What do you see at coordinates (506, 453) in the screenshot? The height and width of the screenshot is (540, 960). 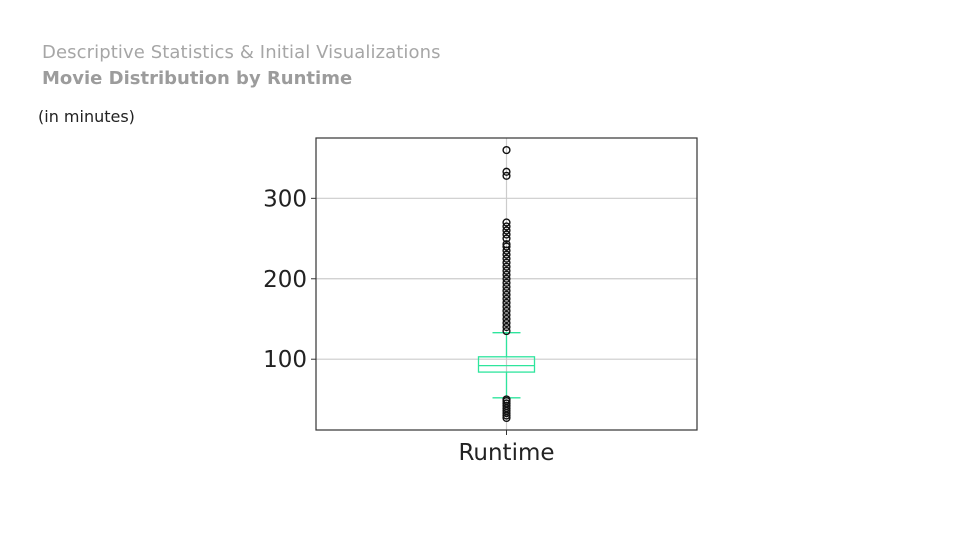 I see `x-tick-label: Runtime` at bounding box center [506, 453].